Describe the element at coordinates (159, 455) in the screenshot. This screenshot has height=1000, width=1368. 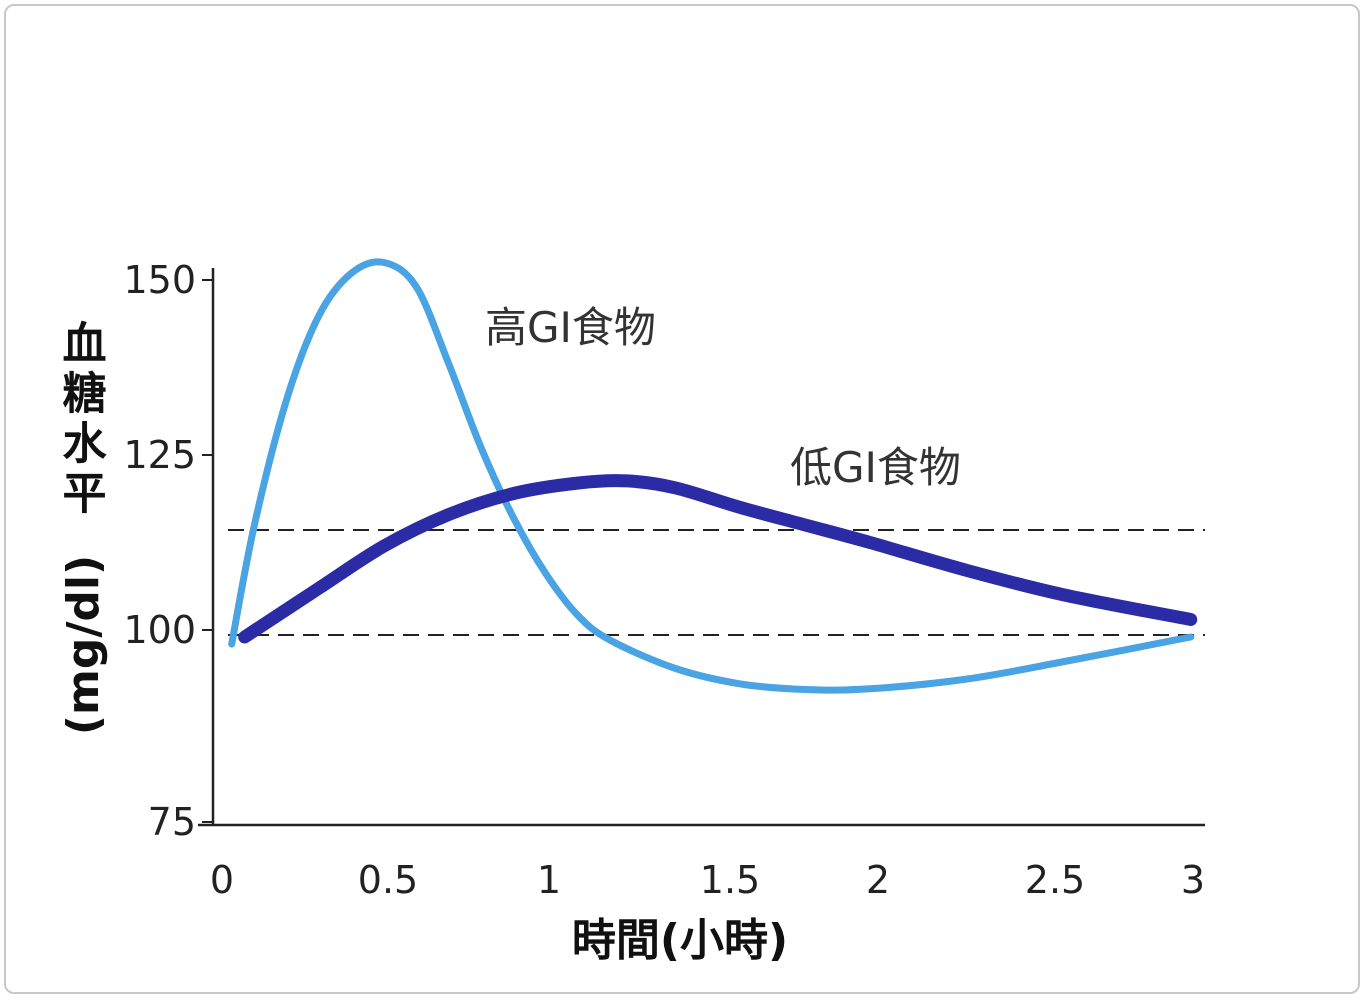
I see `y-tick-label: 125` at that location.